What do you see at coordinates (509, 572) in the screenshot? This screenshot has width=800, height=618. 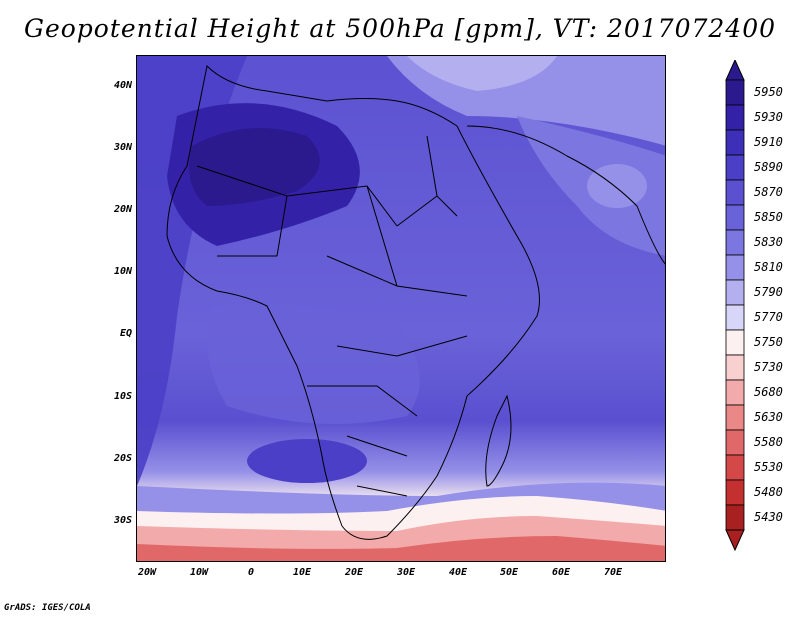 I see `lon-label-50e: 50E` at bounding box center [509, 572].